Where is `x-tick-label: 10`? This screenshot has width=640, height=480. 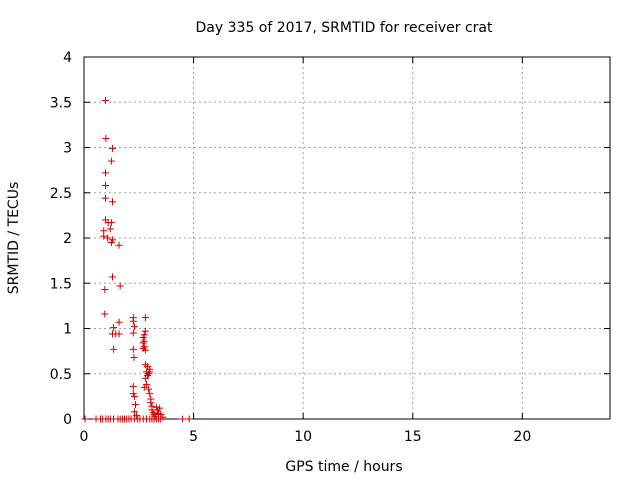 x-tick-label: 10 is located at coordinates (303, 437).